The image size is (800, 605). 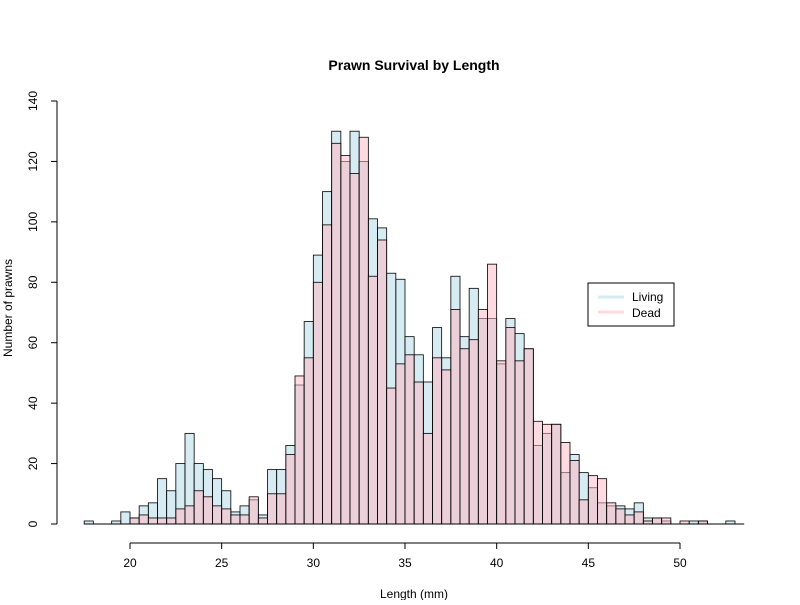 What do you see at coordinates (405, 563) in the screenshot?
I see `x-tick-label: 35` at bounding box center [405, 563].